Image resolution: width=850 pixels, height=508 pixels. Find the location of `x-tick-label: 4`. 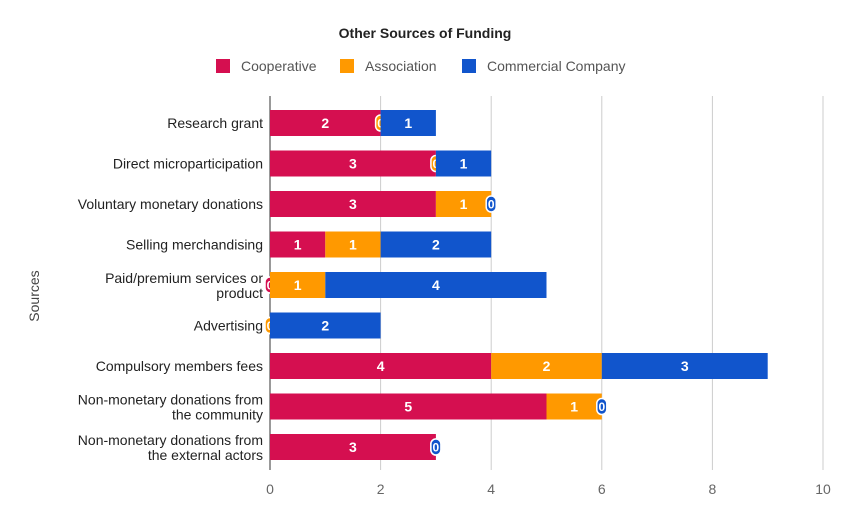

x-tick-label: 4 is located at coordinates (491, 489).